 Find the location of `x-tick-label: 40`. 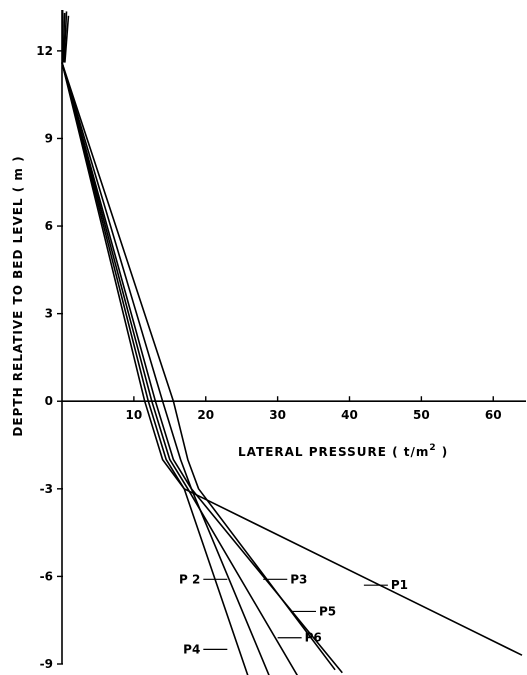

x-tick-label: 40 is located at coordinates (349, 415).